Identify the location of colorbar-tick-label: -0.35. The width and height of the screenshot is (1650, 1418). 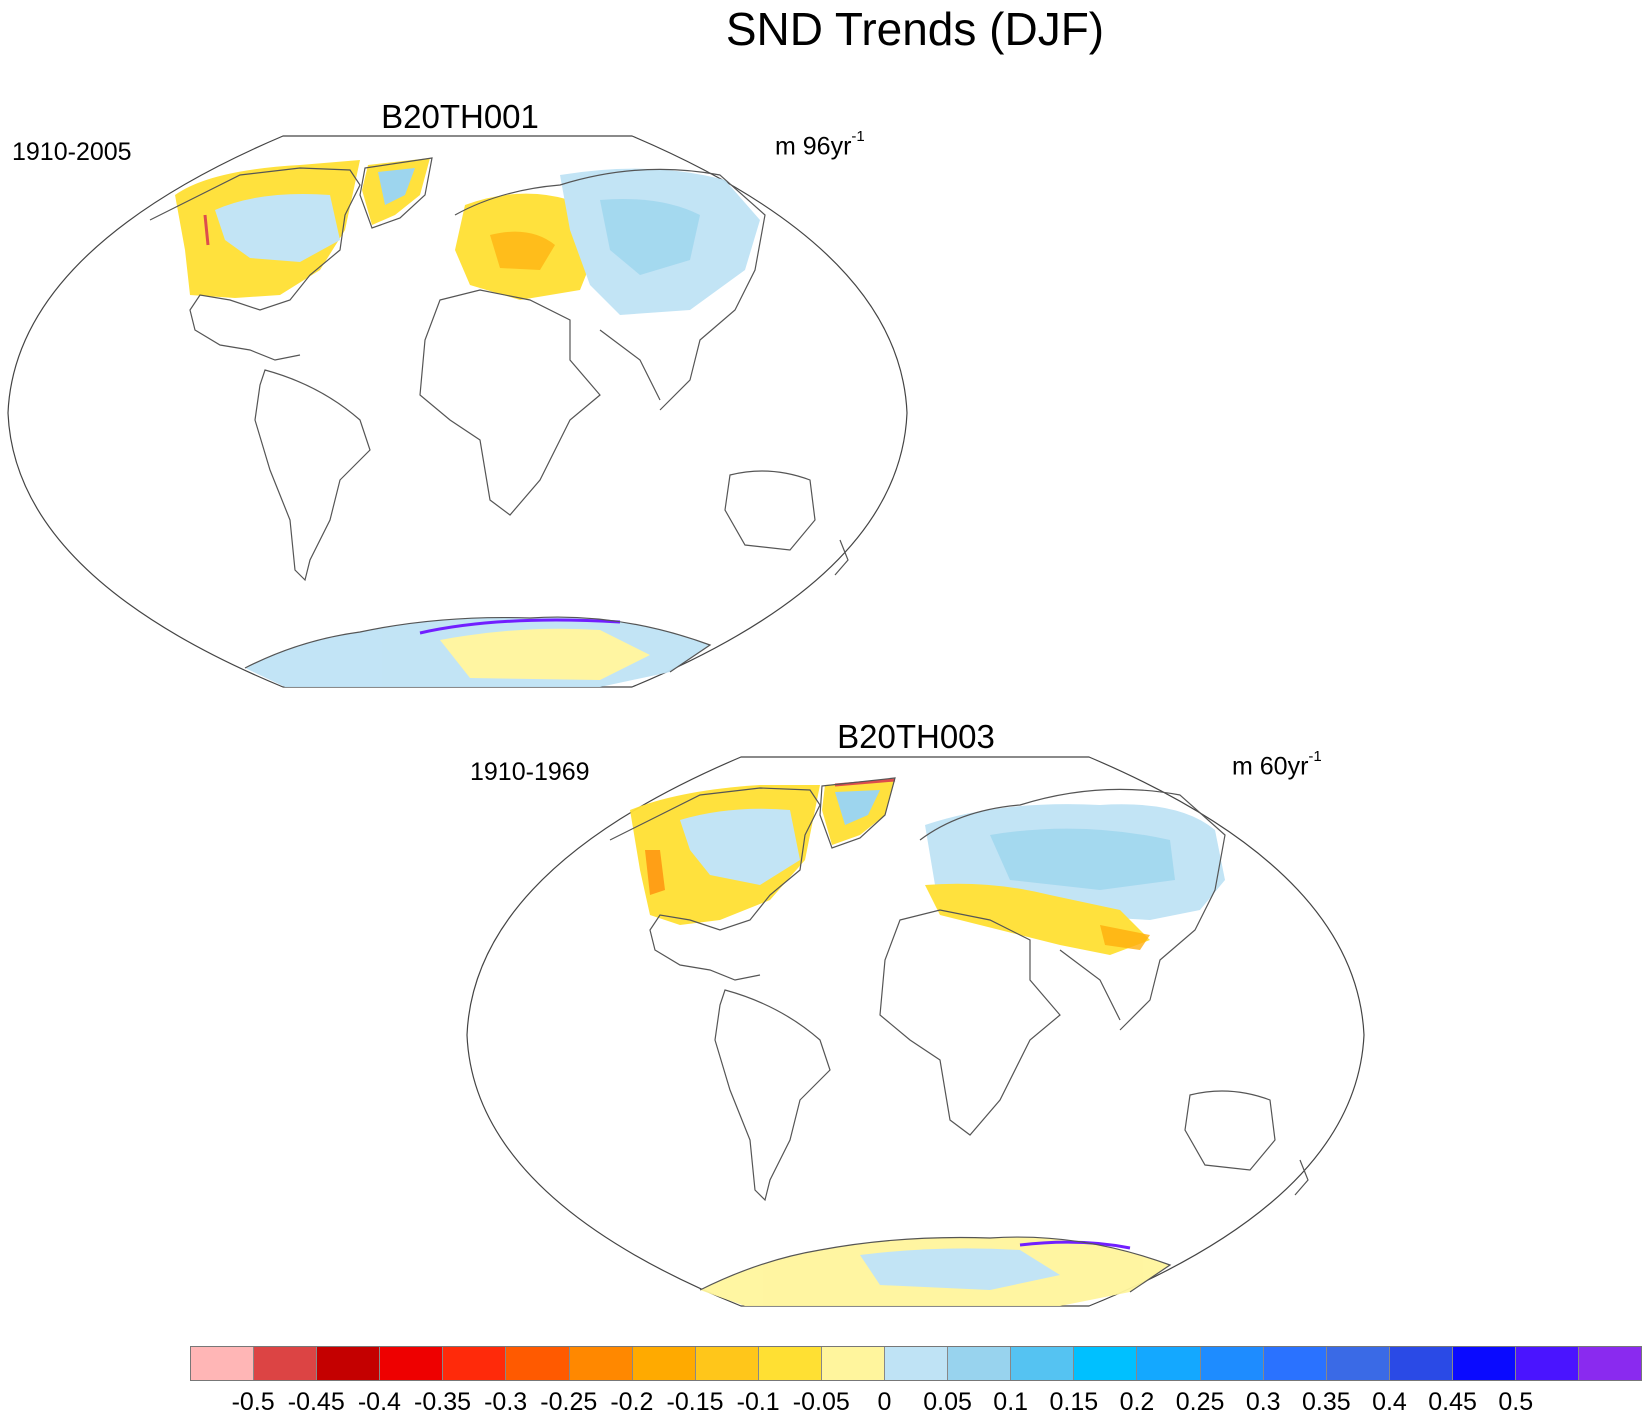
(443, 1402).